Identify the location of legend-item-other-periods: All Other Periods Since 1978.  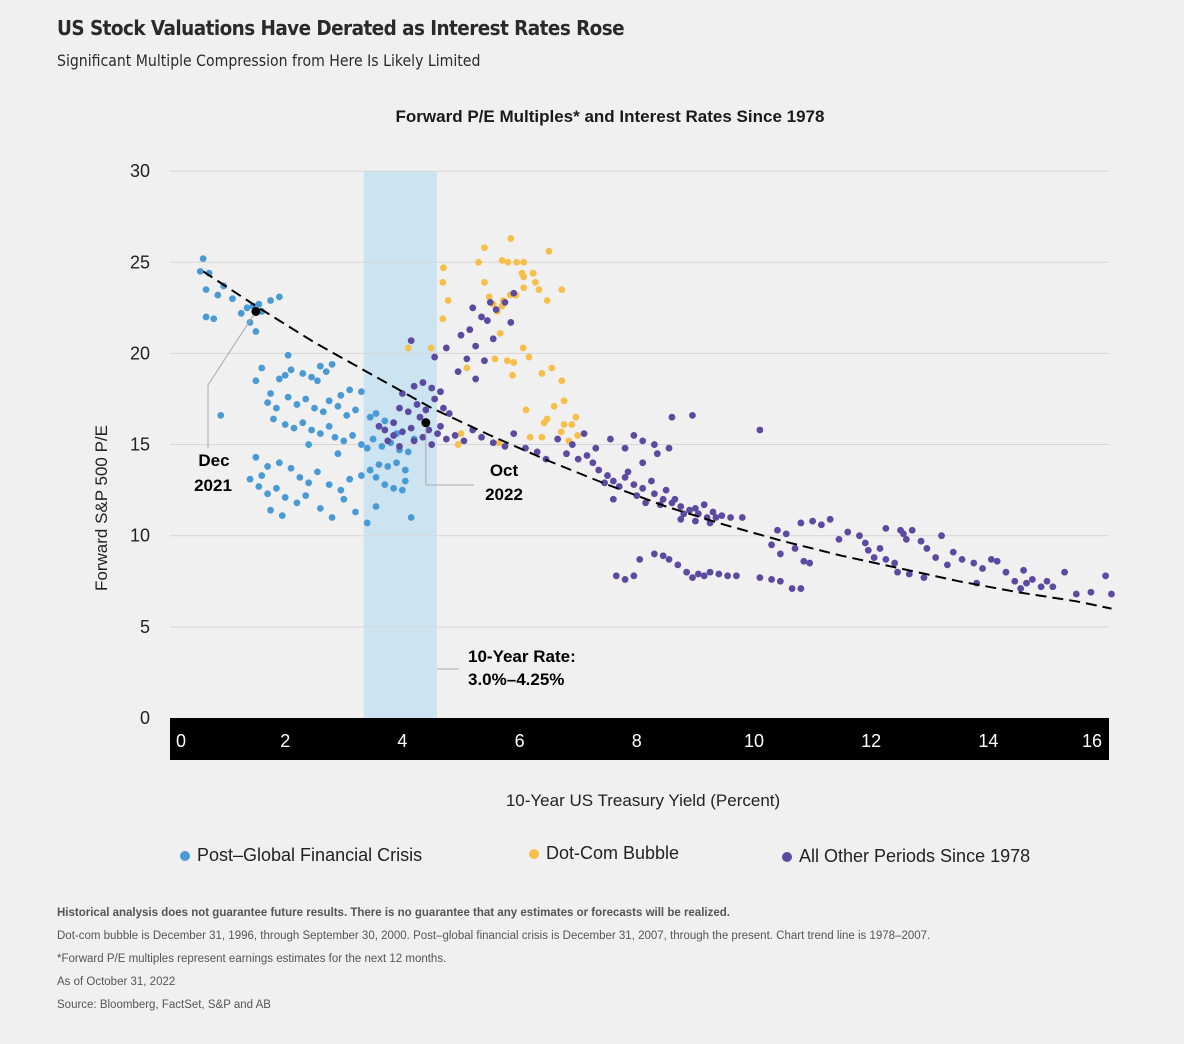
(906, 856).